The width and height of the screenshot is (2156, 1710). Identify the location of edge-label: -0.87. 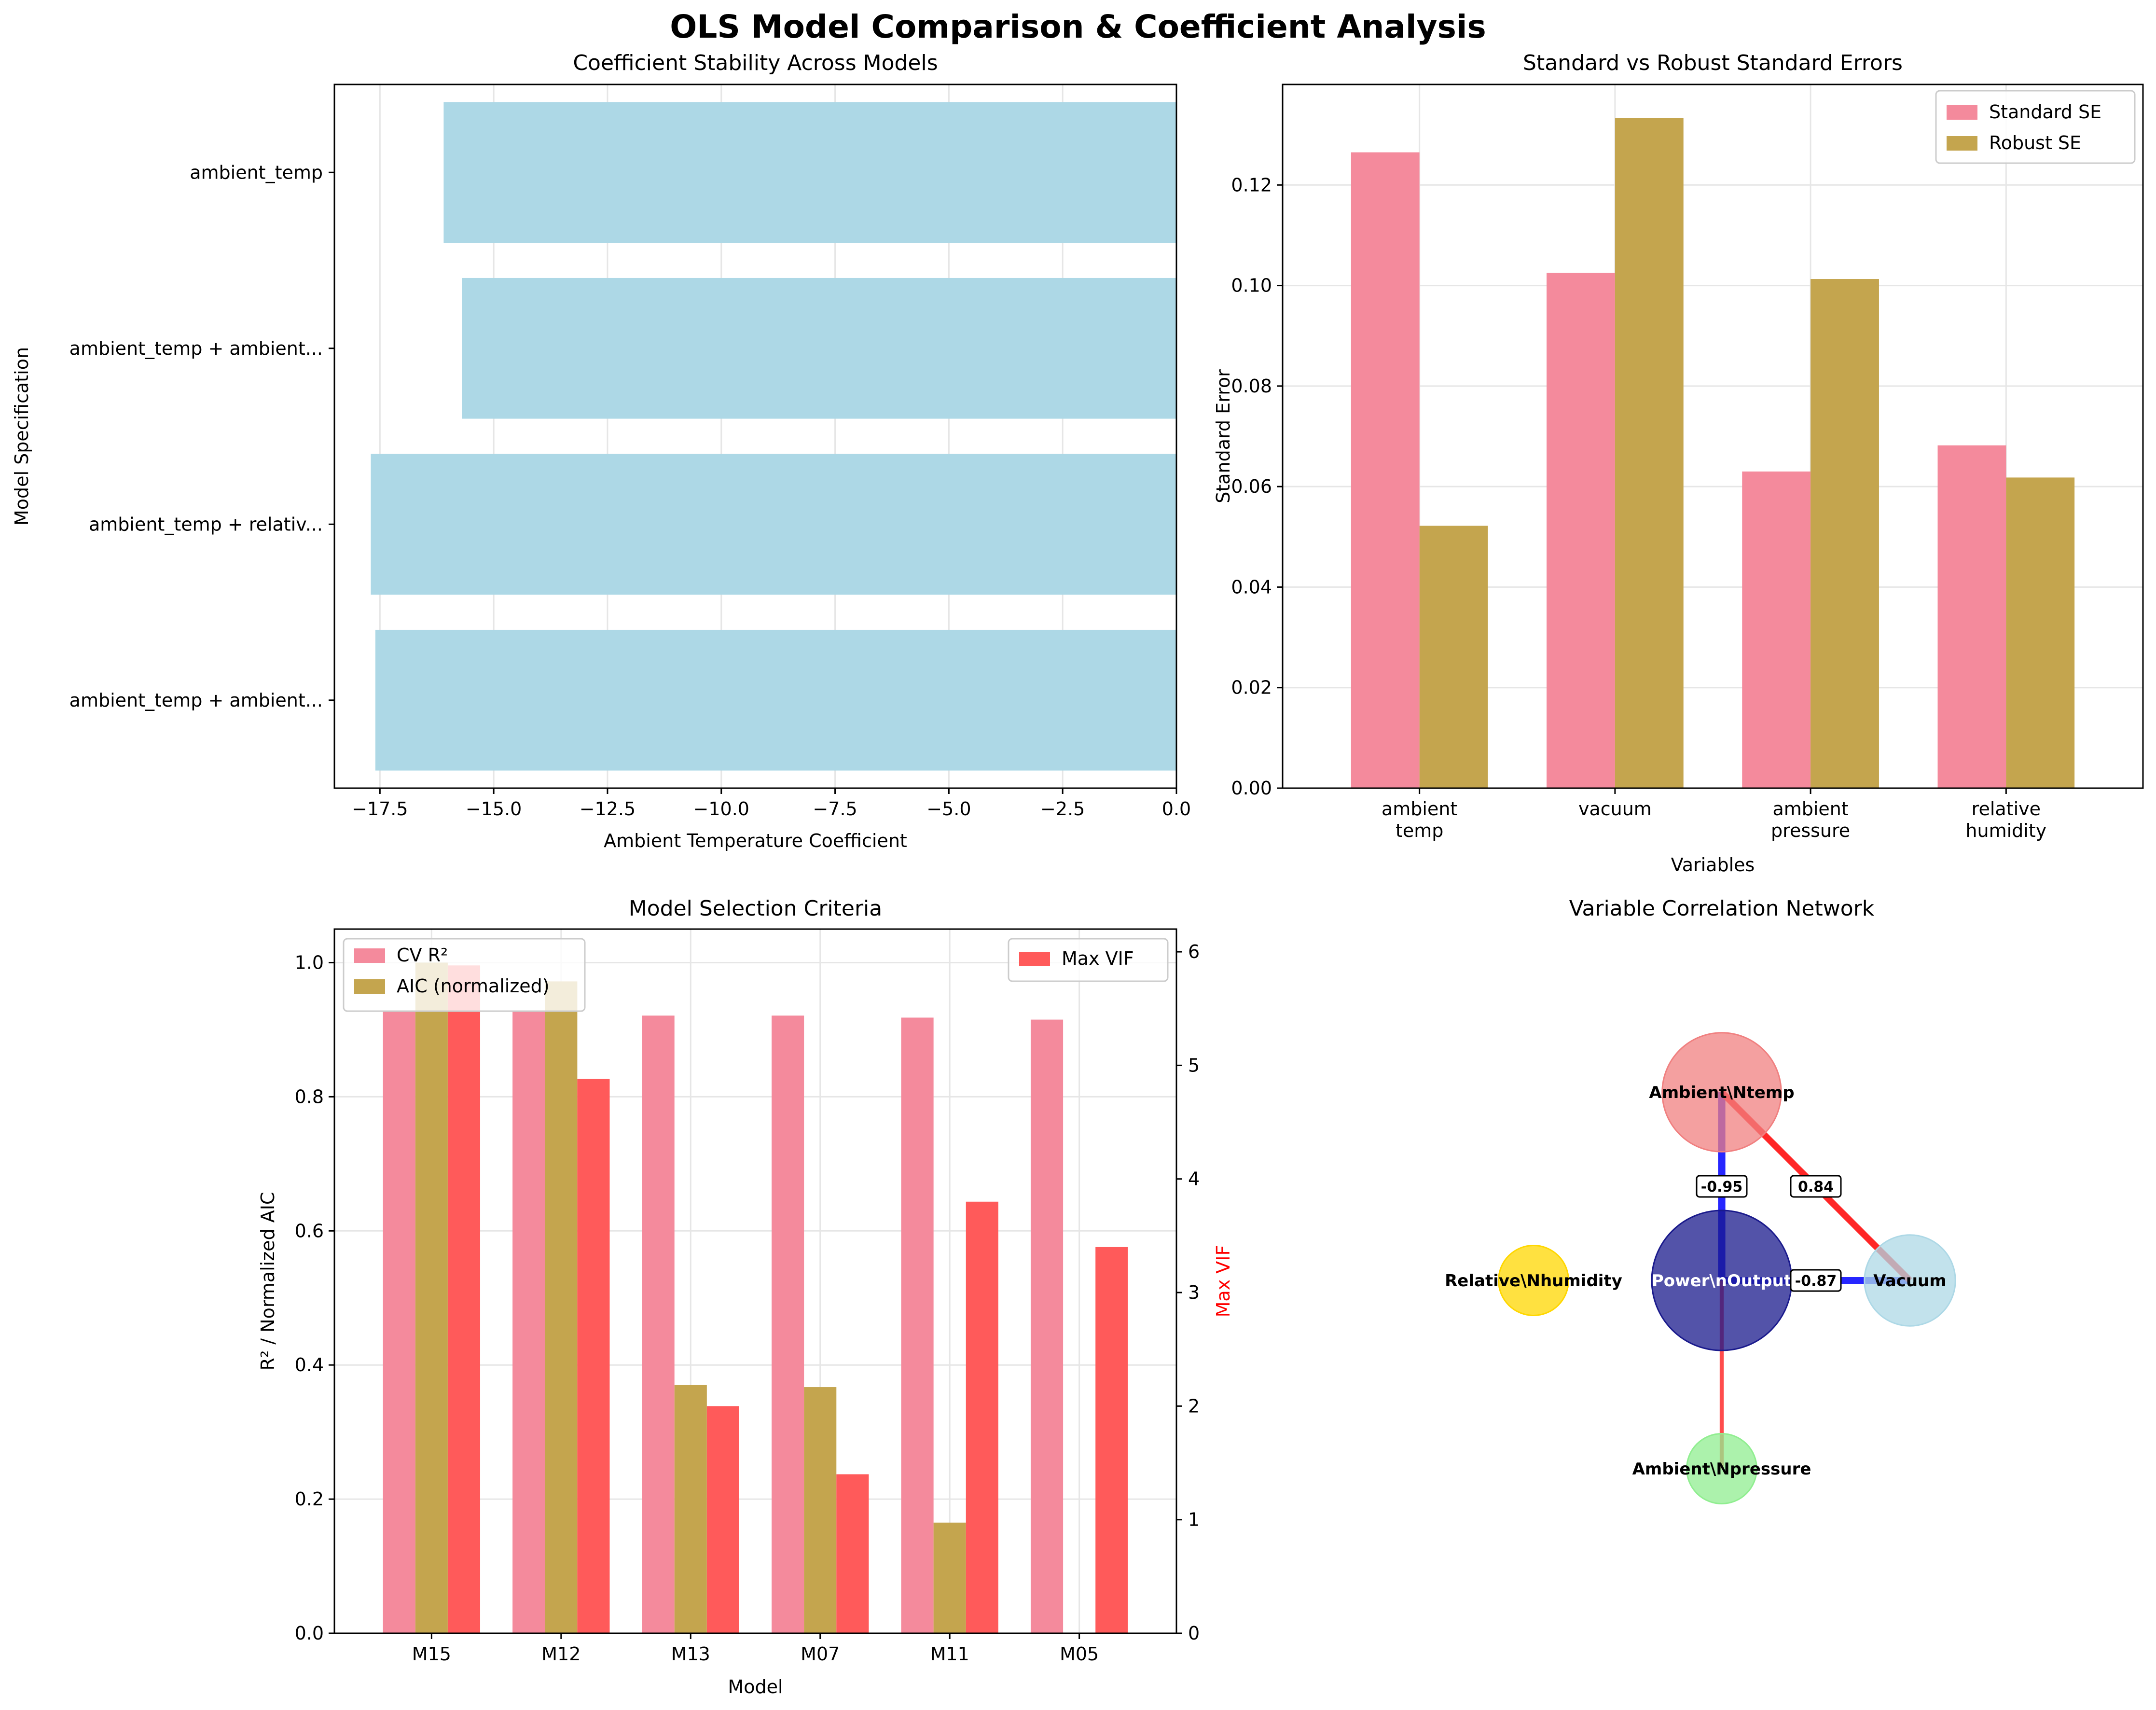
(1816, 1280).